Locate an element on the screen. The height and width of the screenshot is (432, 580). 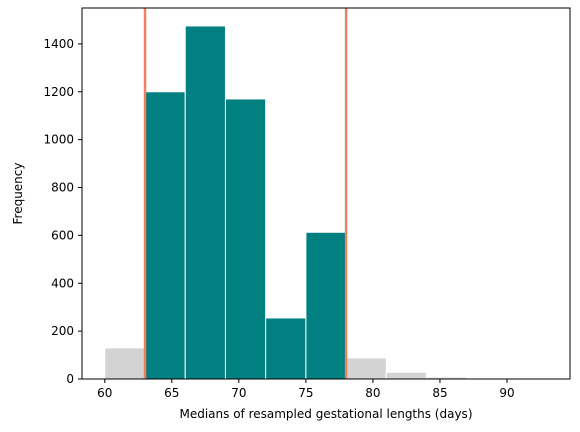
y-tick-label-1: 200 is located at coordinates (62, 331).